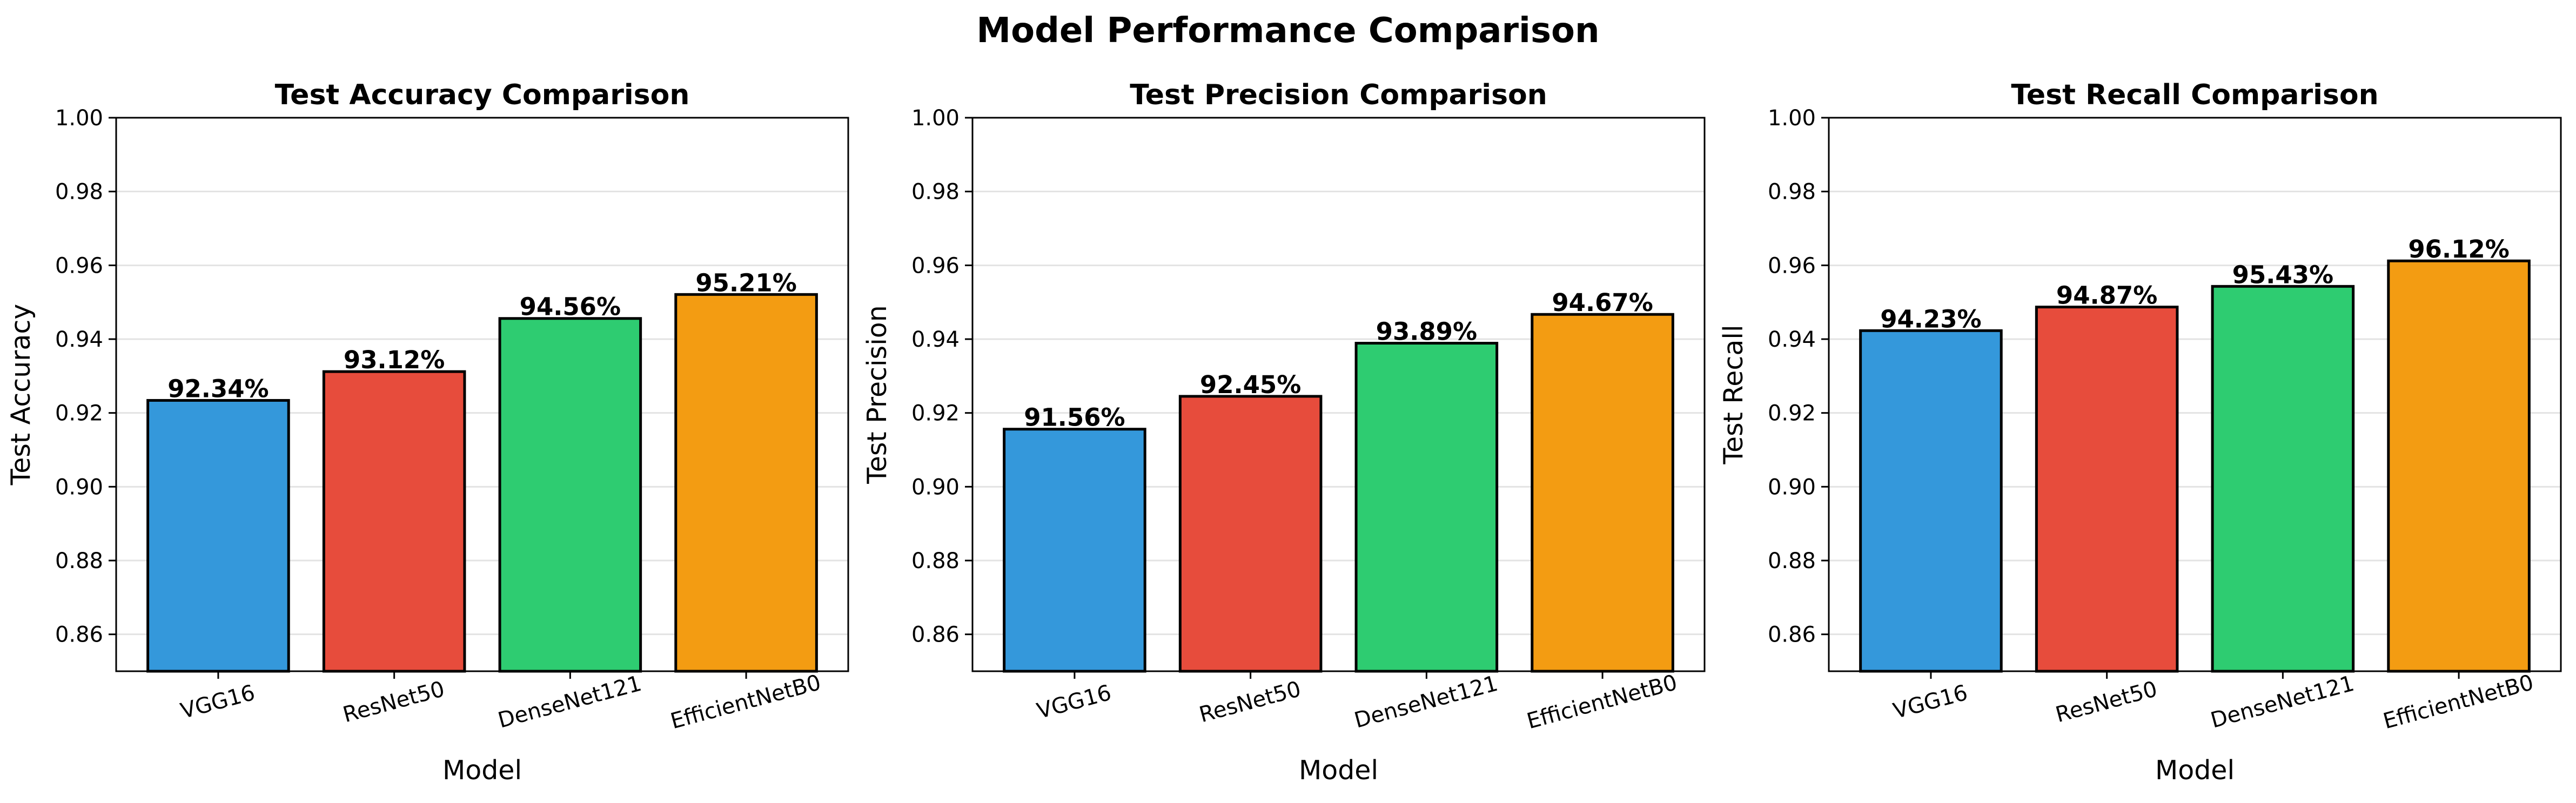  I want to click on y-axis-label: Test Accuracy, so click(20, 395).